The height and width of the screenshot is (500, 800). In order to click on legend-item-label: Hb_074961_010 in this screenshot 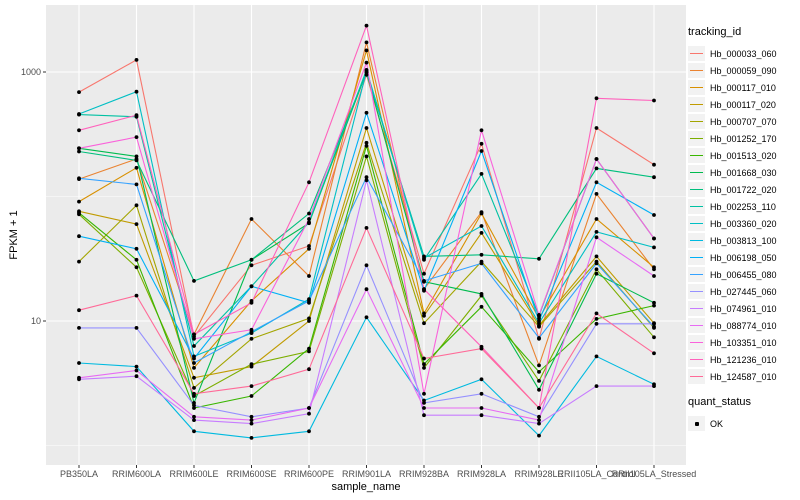, I will do `click(743, 308)`.